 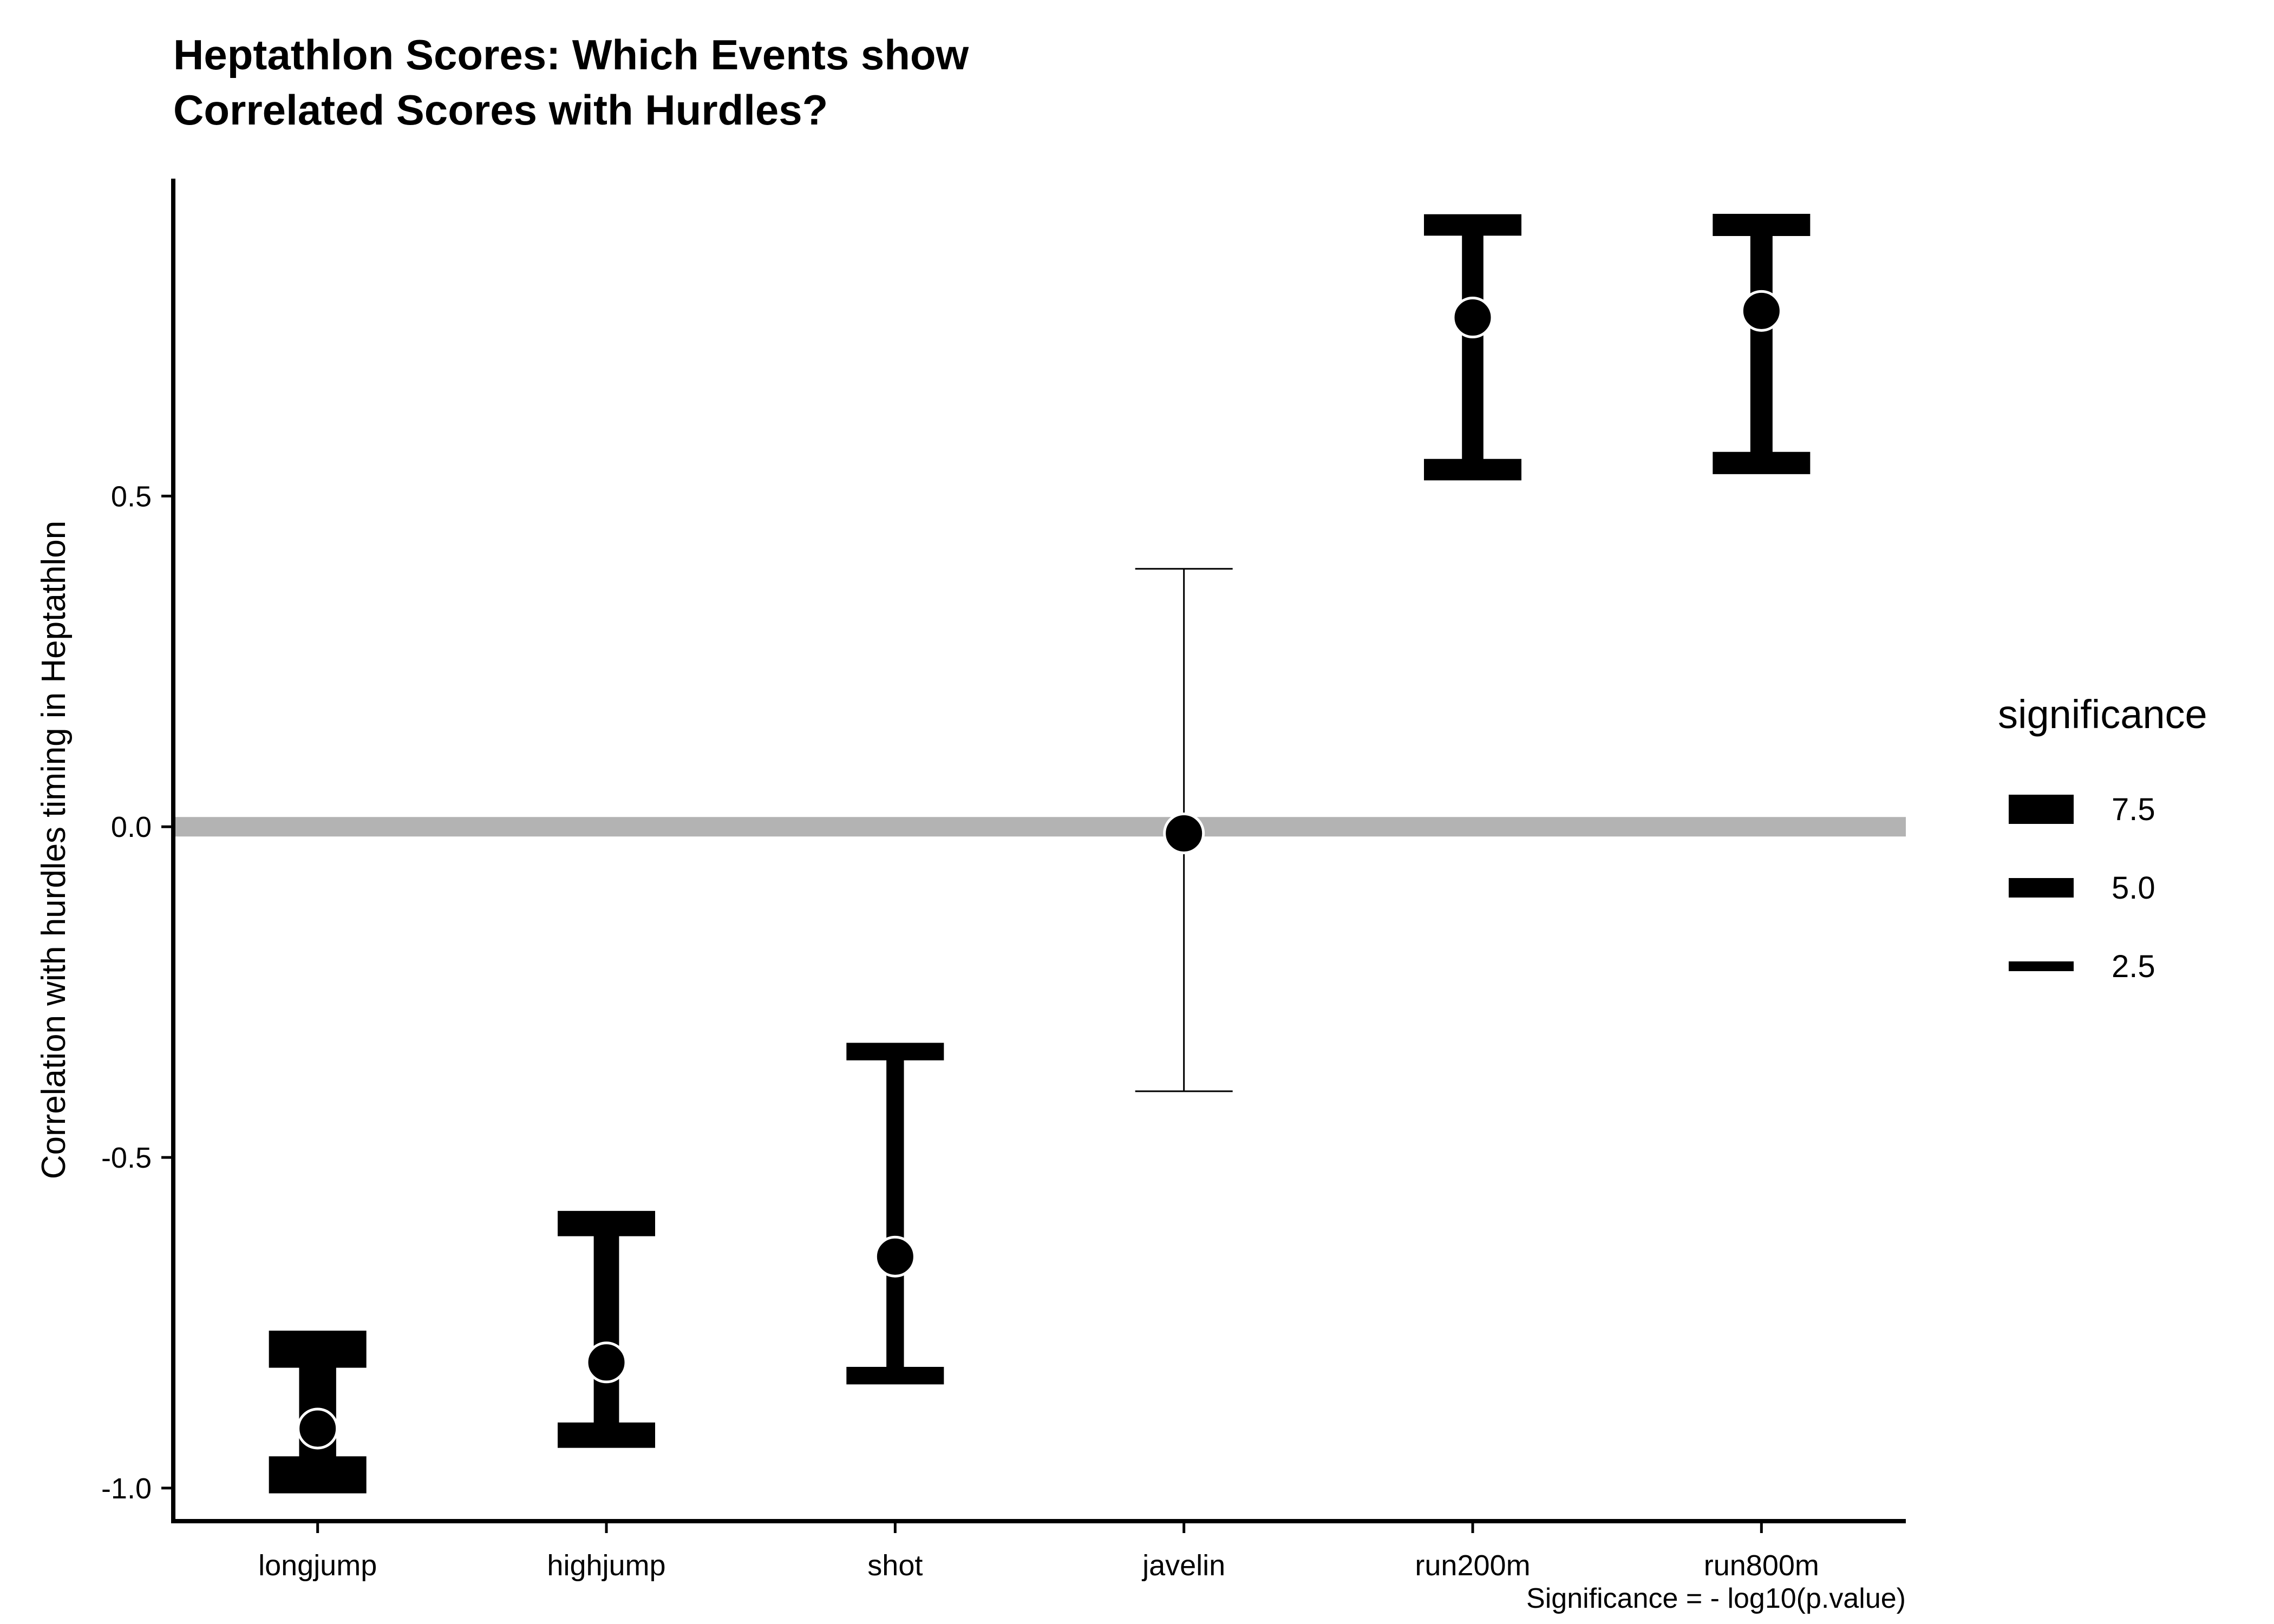 What do you see at coordinates (1762, 343) in the screenshot?
I see `errorbar-run800m` at bounding box center [1762, 343].